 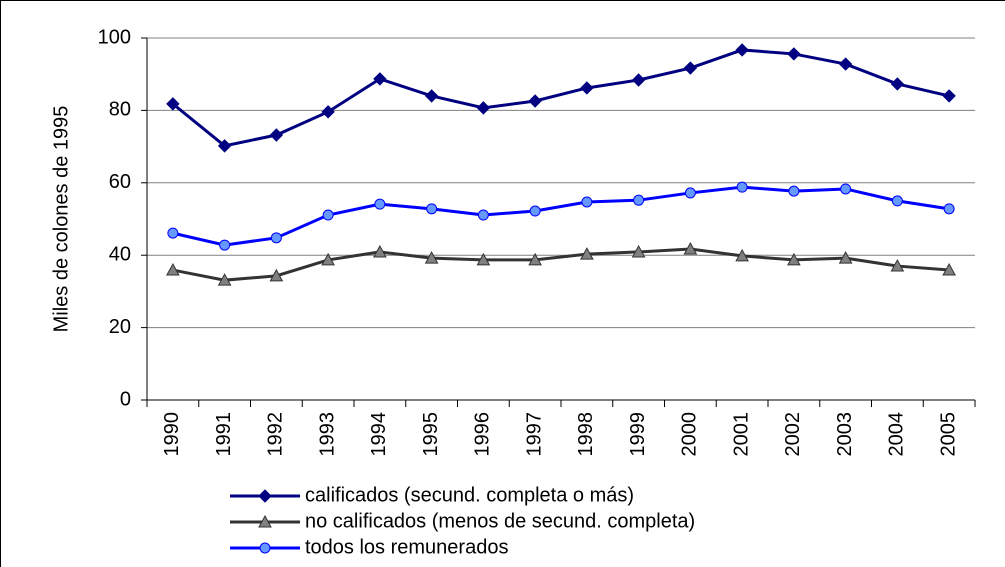 I want to click on x-tick-label: 2001, so click(x=741, y=434).